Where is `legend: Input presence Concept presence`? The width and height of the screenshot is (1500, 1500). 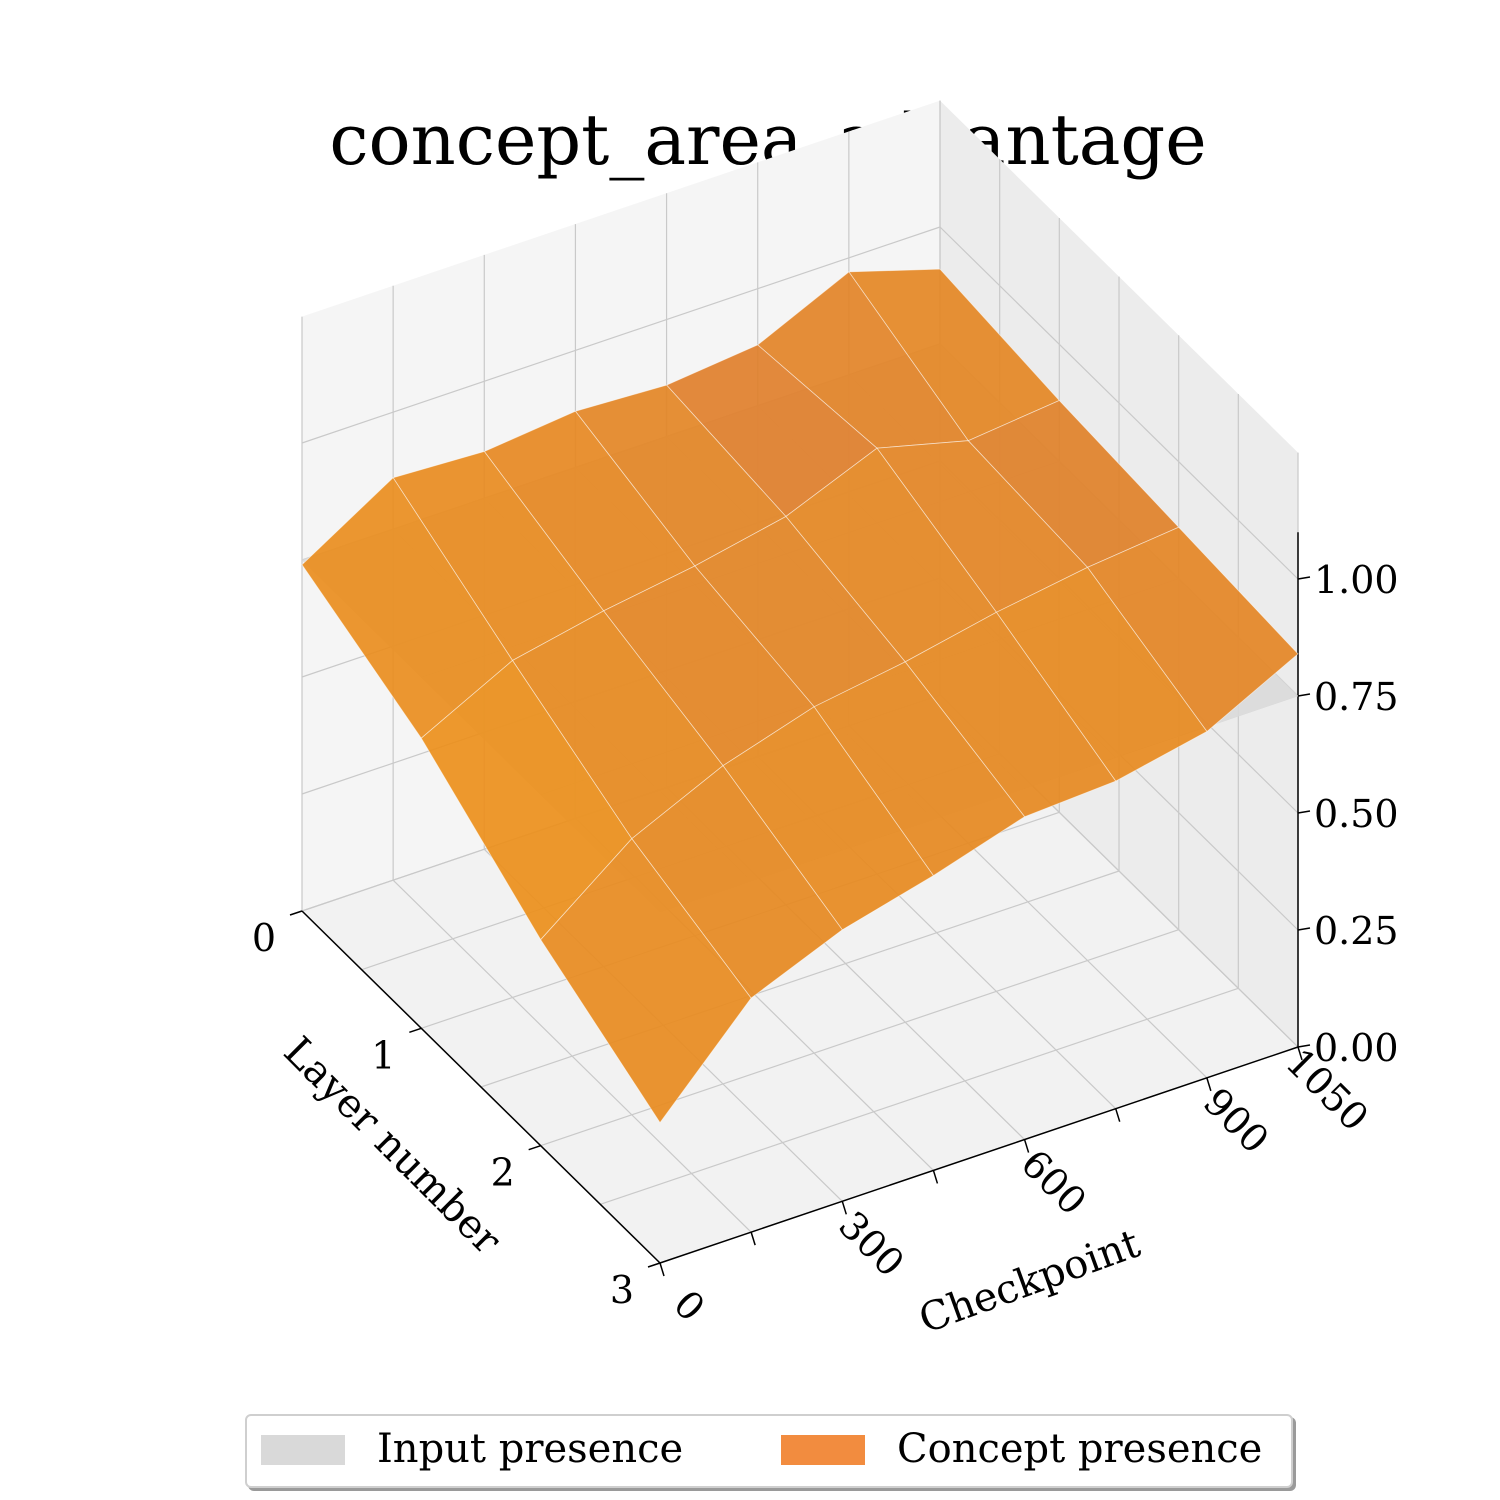 legend: Input presence Concept presence is located at coordinates (769, 1451).